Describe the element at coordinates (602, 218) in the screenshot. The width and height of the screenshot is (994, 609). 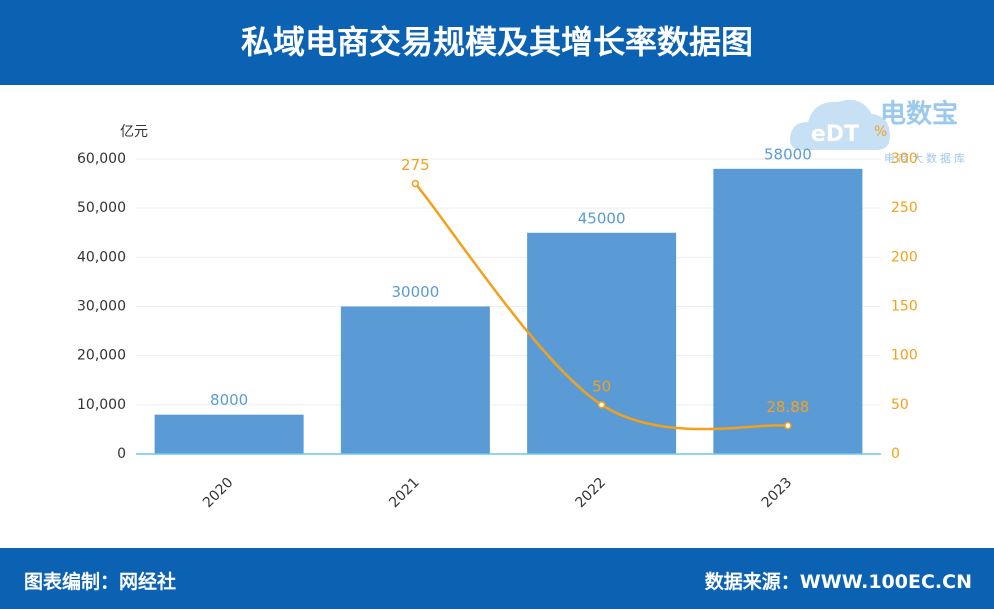
I see `bar-value-label: 45000` at that location.